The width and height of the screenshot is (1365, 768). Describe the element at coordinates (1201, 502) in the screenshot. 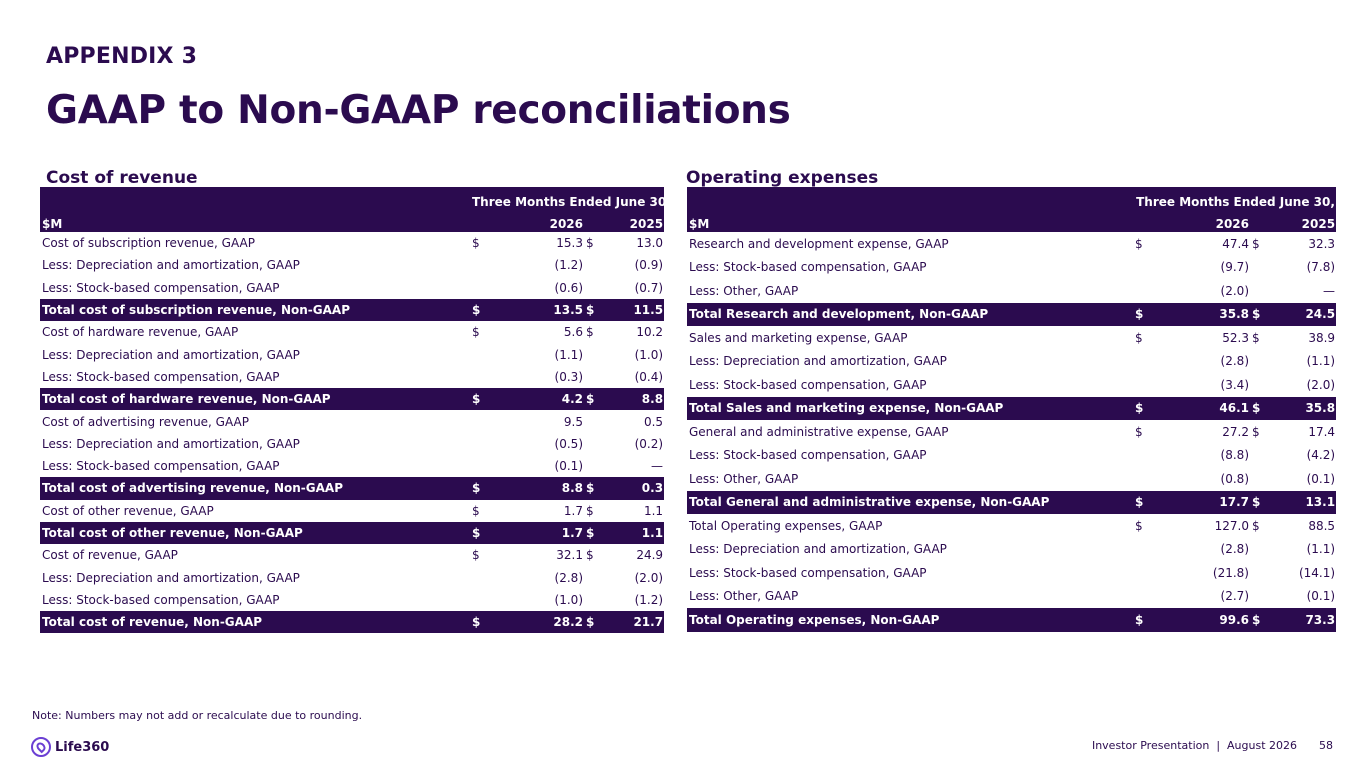

I see `value-2026: 17.7` at that location.